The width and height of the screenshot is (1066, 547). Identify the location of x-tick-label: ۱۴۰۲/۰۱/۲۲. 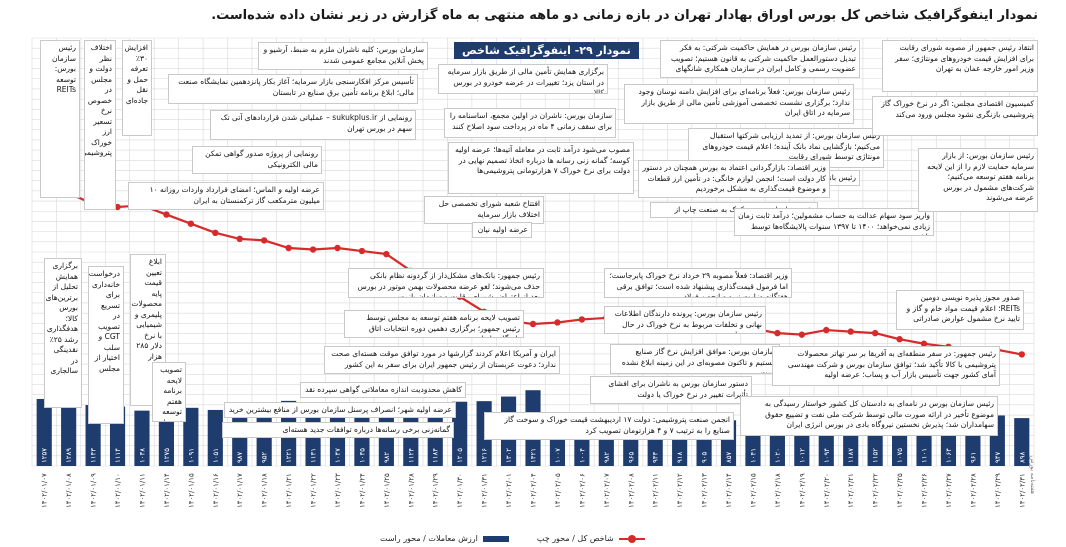
(314, 490).